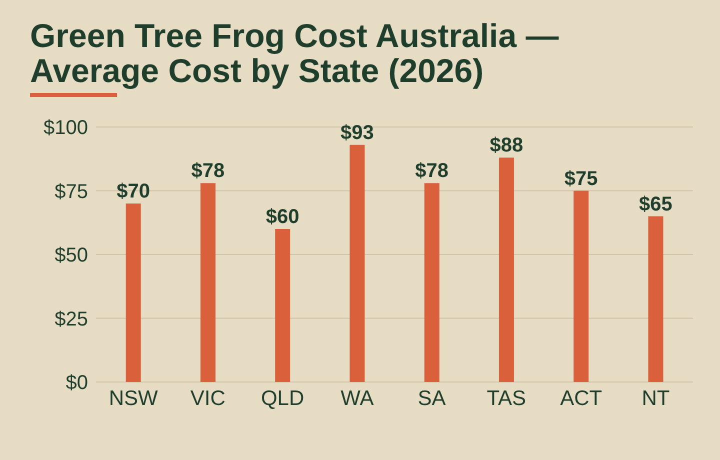 The image size is (720, 460). I want to click on y-tick-label: $50, so click(71, 255).